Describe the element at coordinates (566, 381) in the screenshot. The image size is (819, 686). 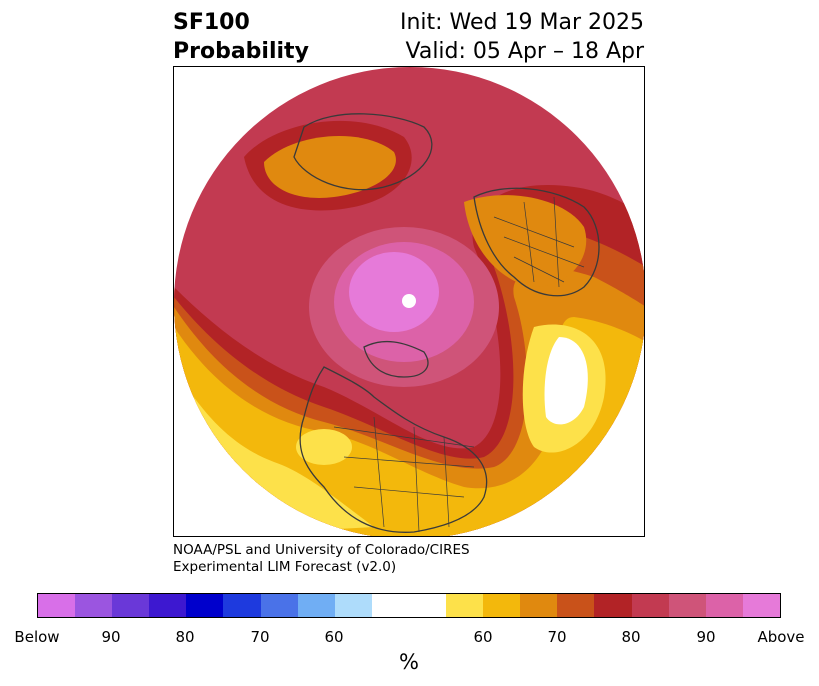
I see `neutral-east` at that location.